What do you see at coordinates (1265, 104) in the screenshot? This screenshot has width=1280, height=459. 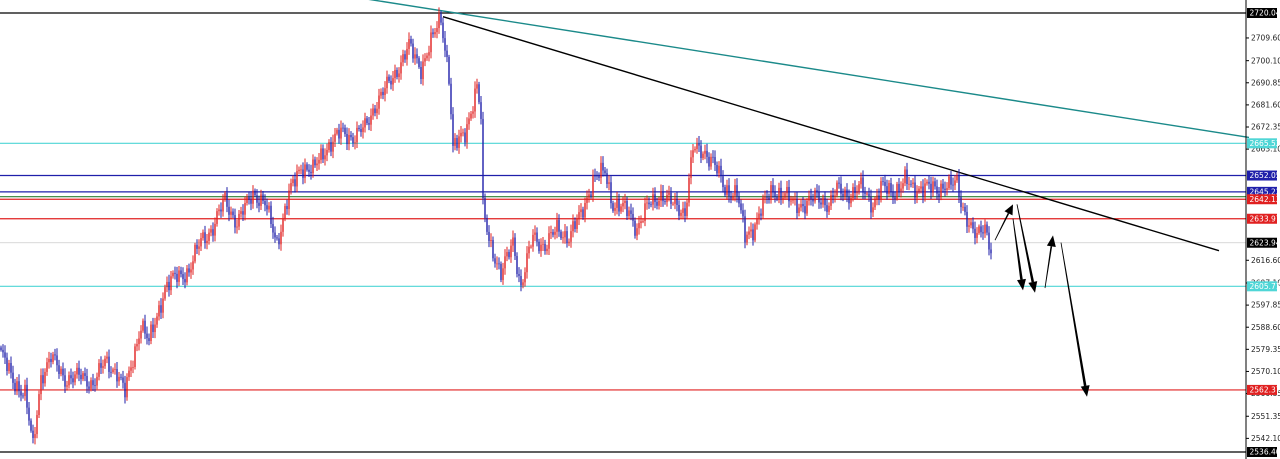 I see `tick-label: 2681.60` at bounding box center [1265, 104].